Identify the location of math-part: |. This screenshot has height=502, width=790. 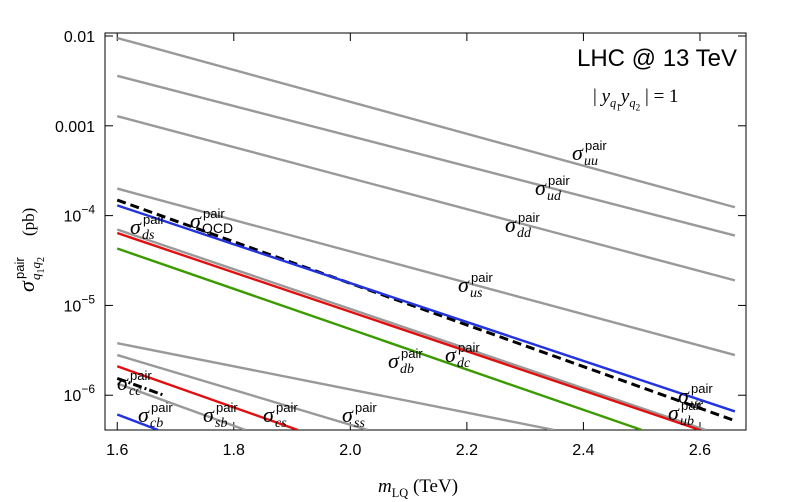
(597, 96).